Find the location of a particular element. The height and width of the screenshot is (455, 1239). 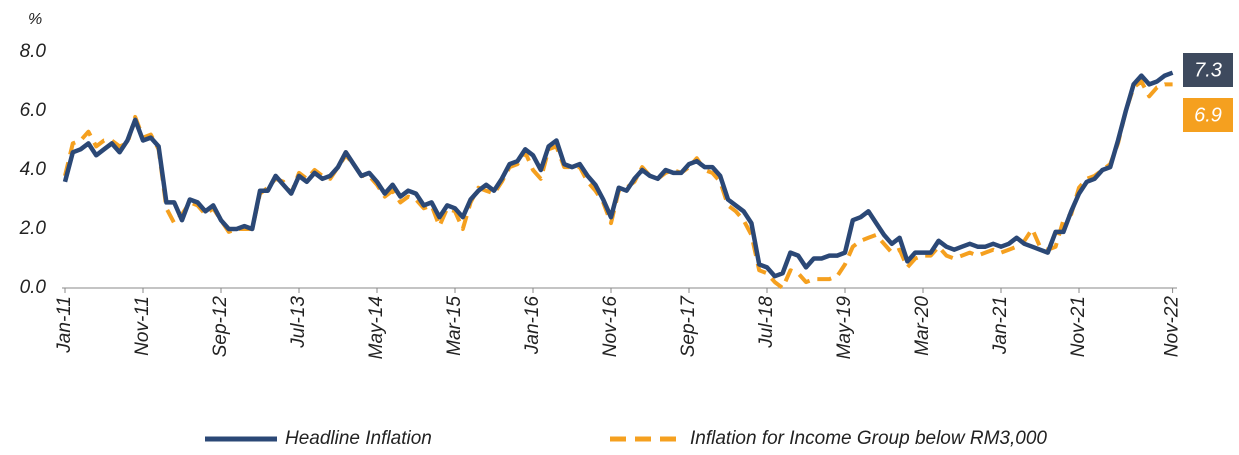

legend-label: Inflation for Income Group below RM3,000 is located at coordinates (868, 438).